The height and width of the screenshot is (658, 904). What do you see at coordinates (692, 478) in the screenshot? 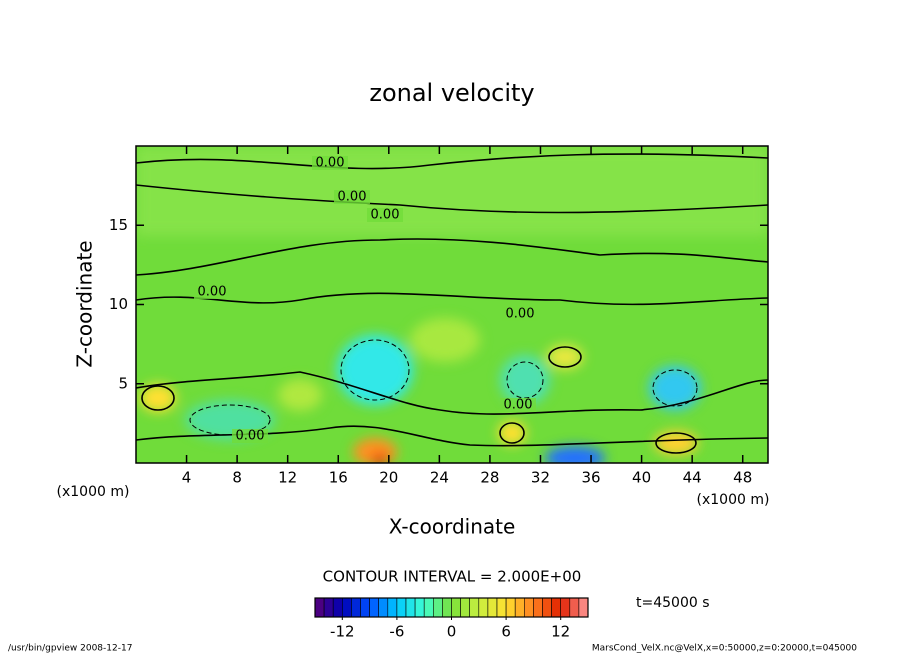
I see `x-tick-label: 44` at bounding box center [692, 478].